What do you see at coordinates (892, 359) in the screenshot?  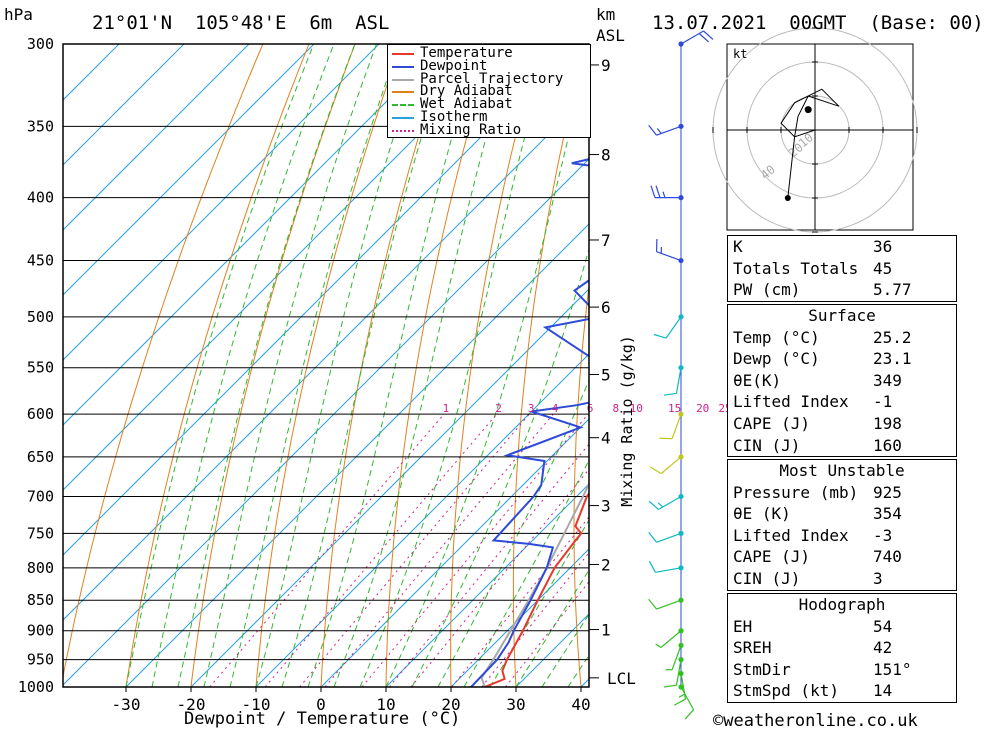 I see `index-value: 23.1` at bounding box center [892, 359].